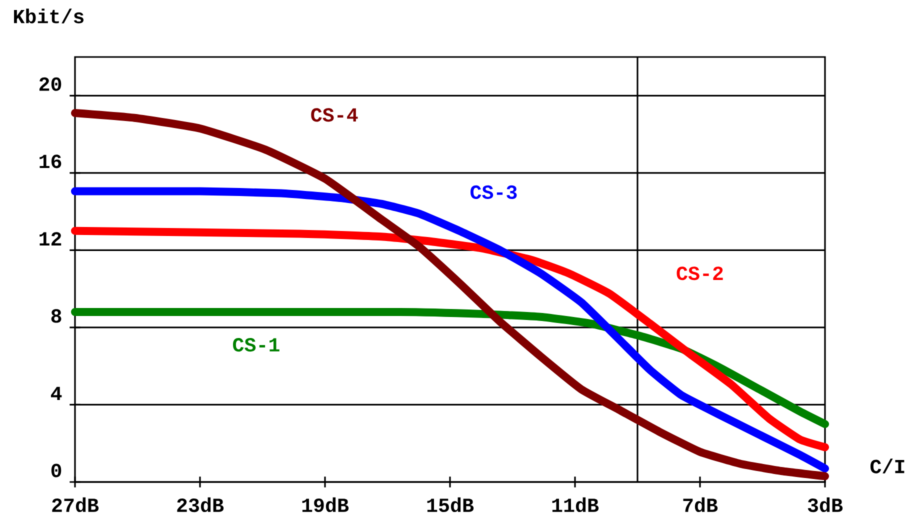  Describe the element at coordinates (56, 471) in the screenshot. I see `y-tick-label: 0` at that location.